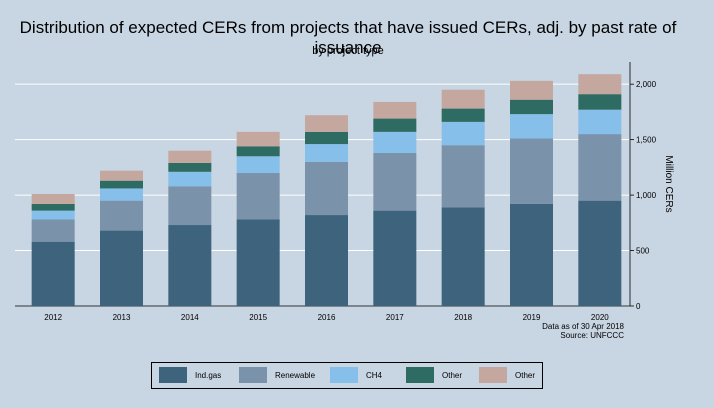 This screenshot has width=714, height=408. What do you see at coordinates (532, 317) in the screenshot?
I see `x-tick-label: 2019` at bounding box center [532, 317].